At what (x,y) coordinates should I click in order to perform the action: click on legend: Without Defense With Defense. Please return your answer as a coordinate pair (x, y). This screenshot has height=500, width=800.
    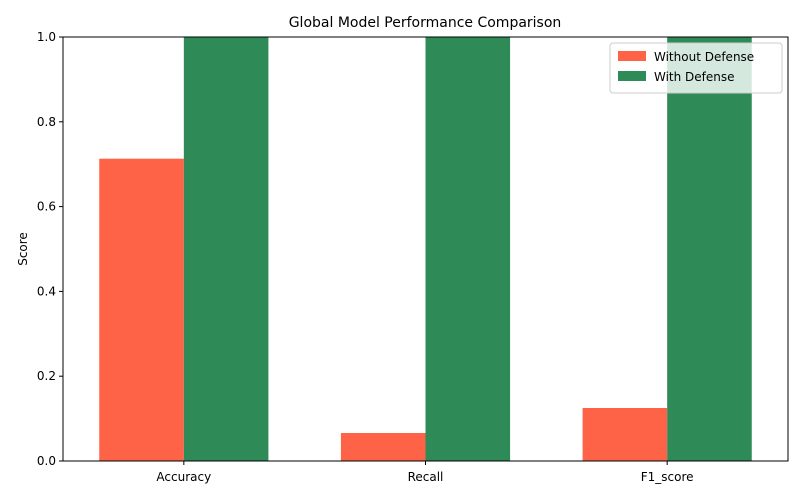
    Looking at the image, I should click on (696, 68).